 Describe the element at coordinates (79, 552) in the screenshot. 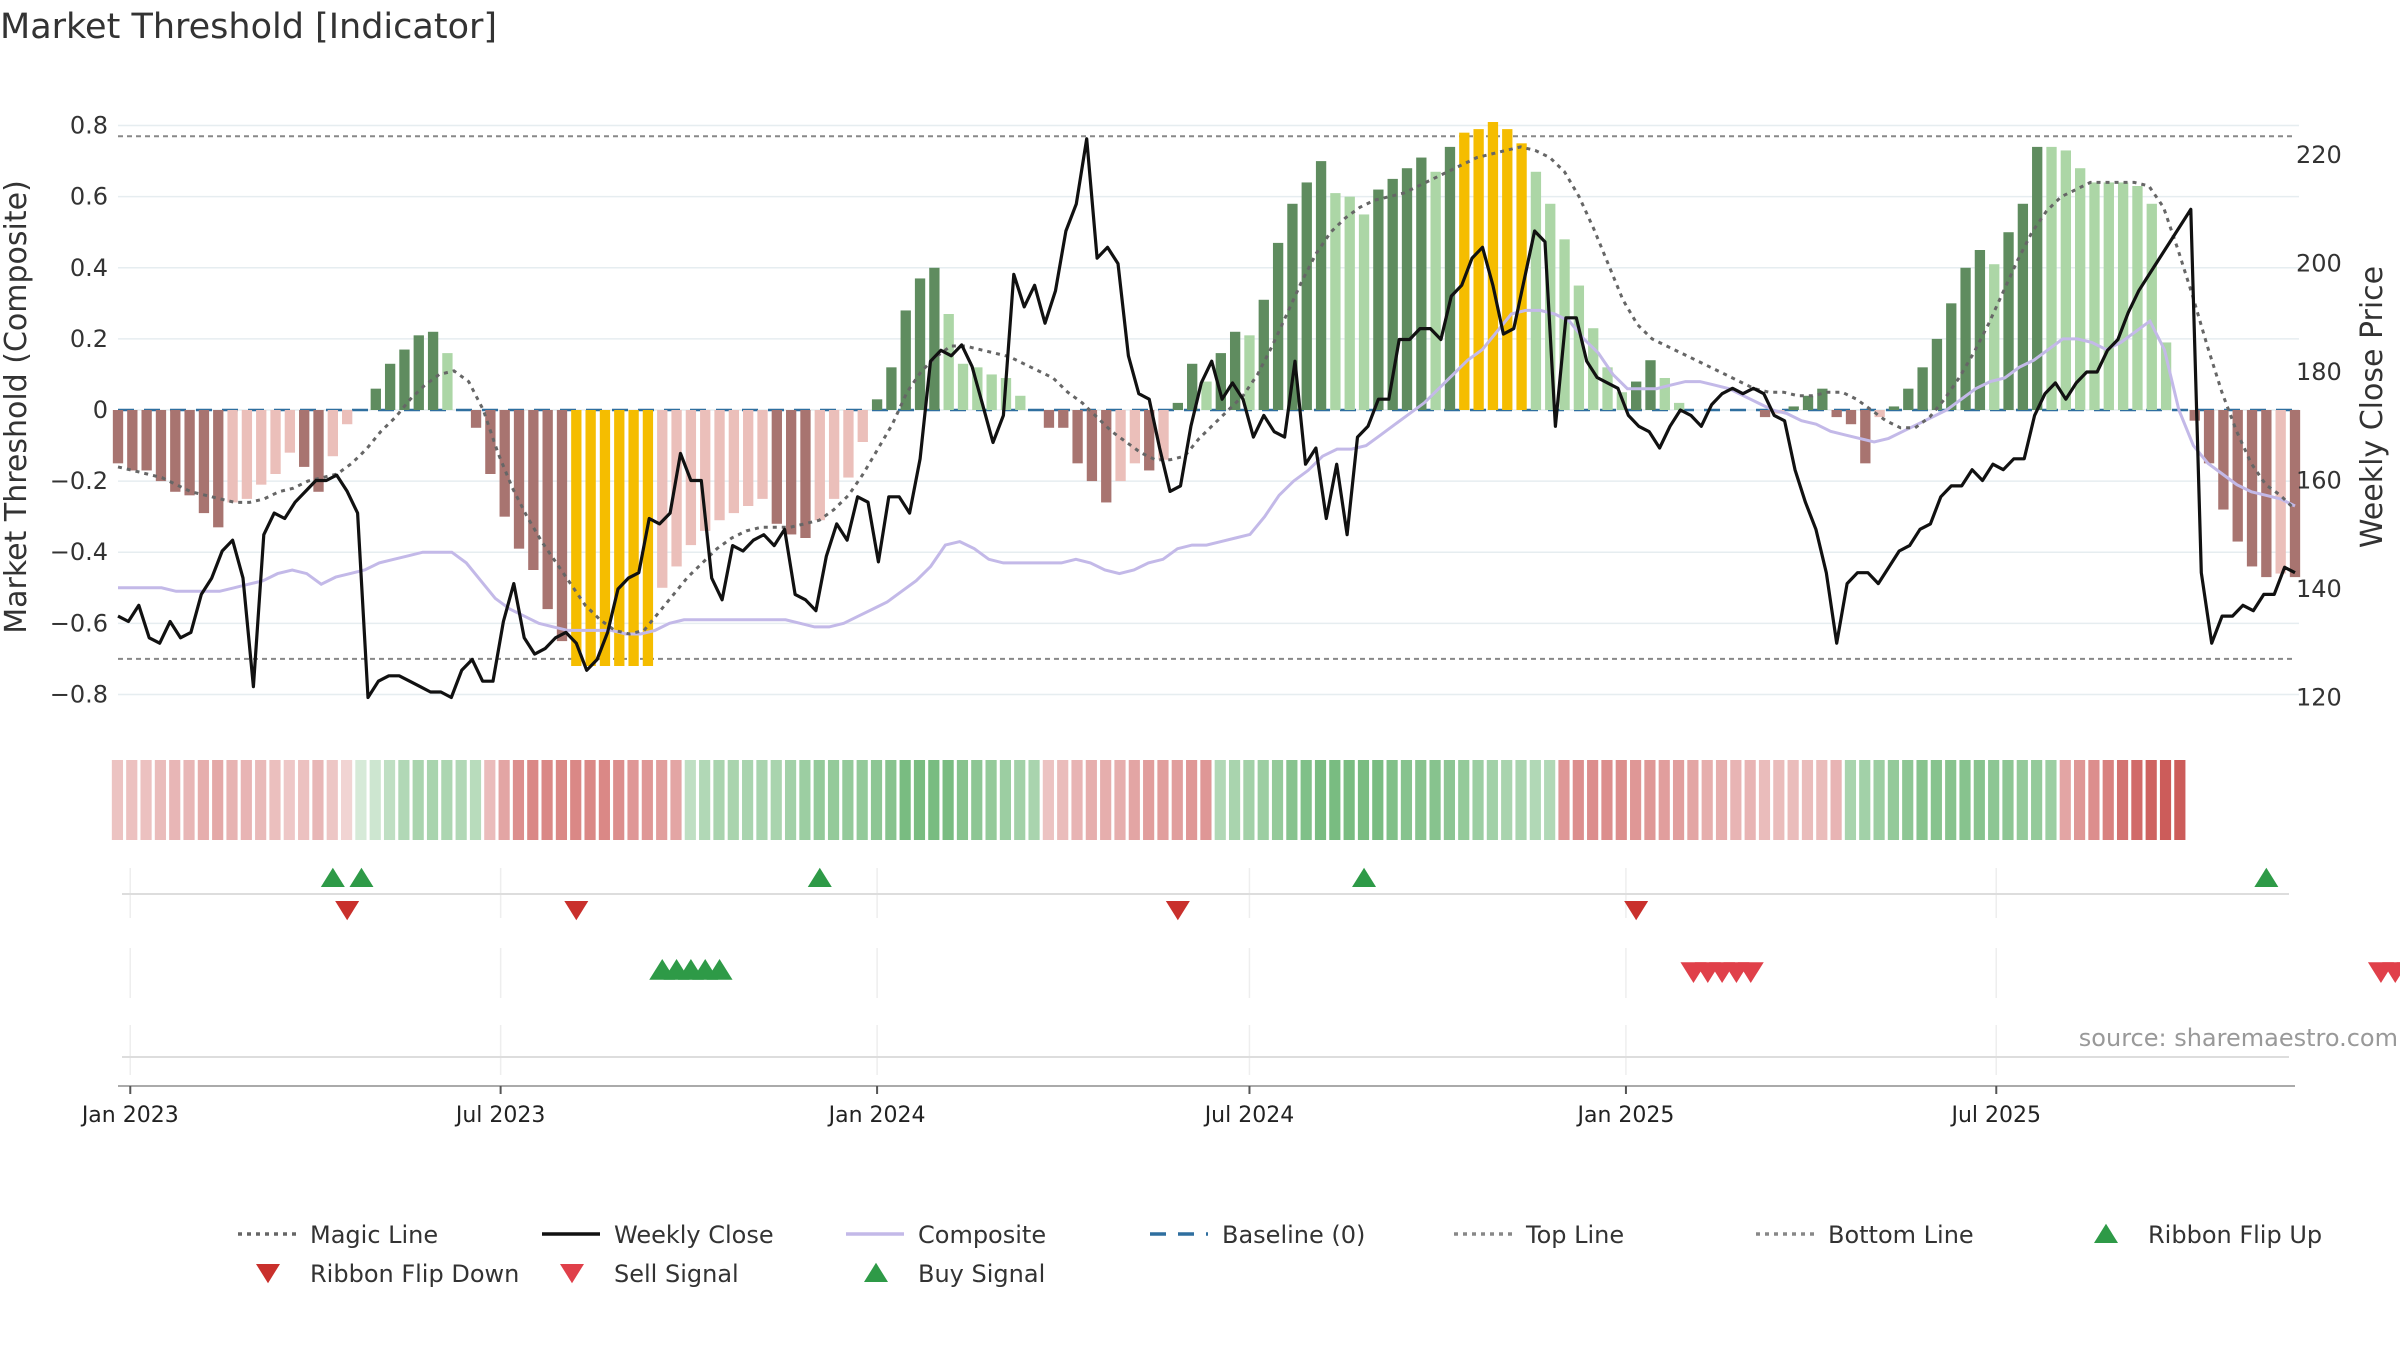

I see `left-tick-label: −0.4` at that location.